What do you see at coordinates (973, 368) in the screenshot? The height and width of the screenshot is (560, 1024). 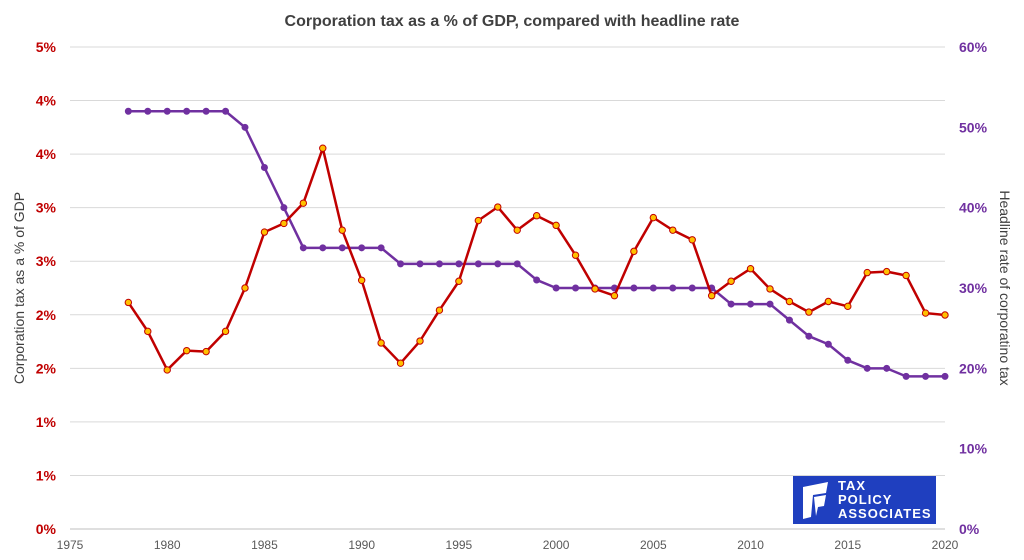 I see `right-tick-label: 20%` at bounding box center [973, 368].